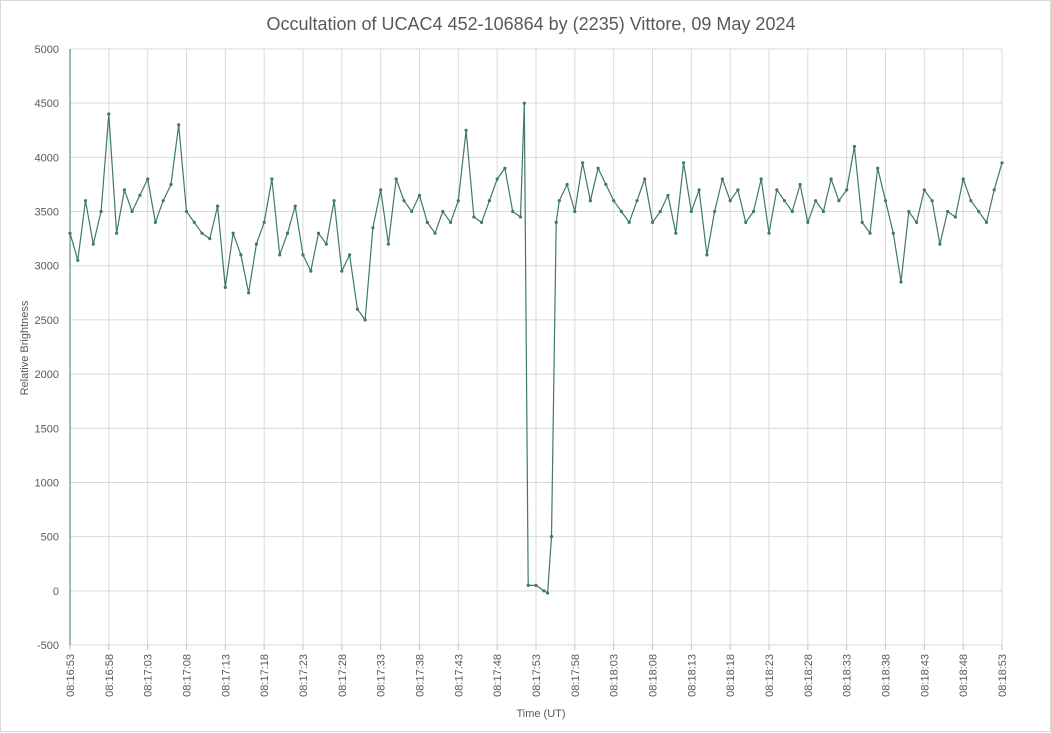  I want to click on y-tick-label: 1500, so click(47, 429).